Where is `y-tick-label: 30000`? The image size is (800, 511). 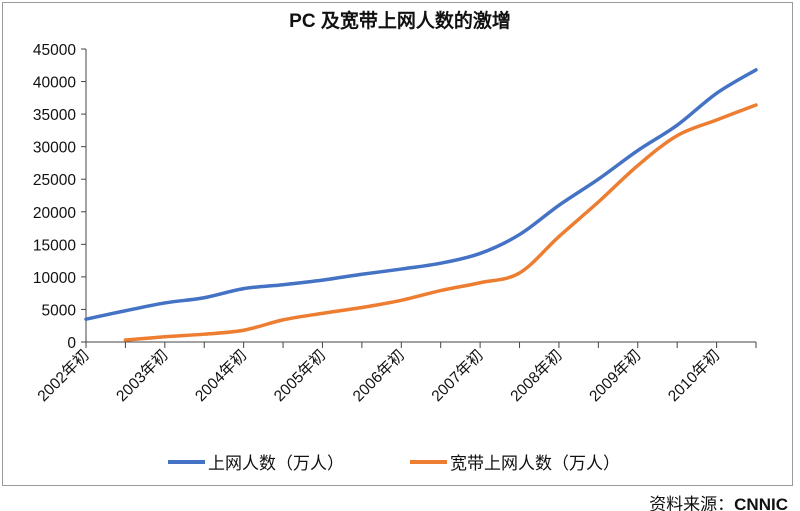
y-tick-label: 30000 is located at coordinates (54, 148).